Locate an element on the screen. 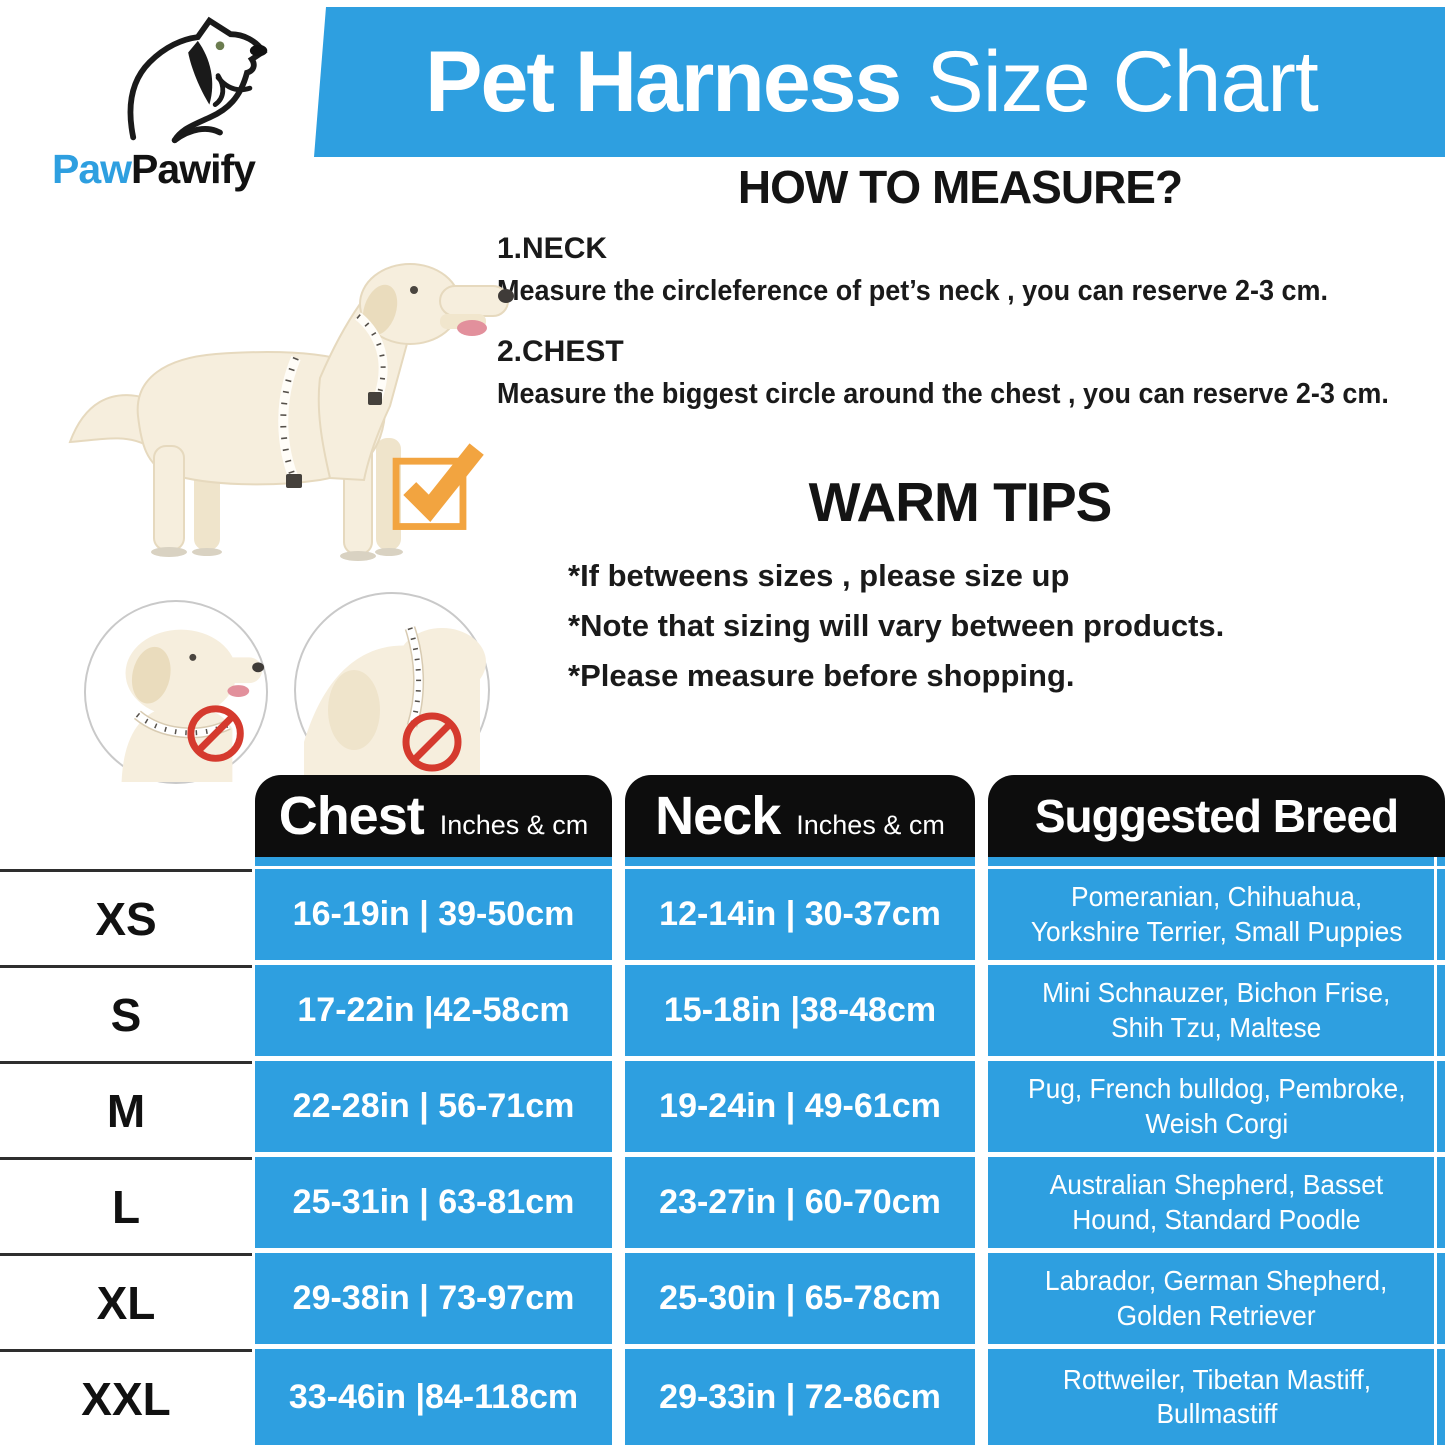  chest-header-title: Chest is located at coordinates (351, 816).